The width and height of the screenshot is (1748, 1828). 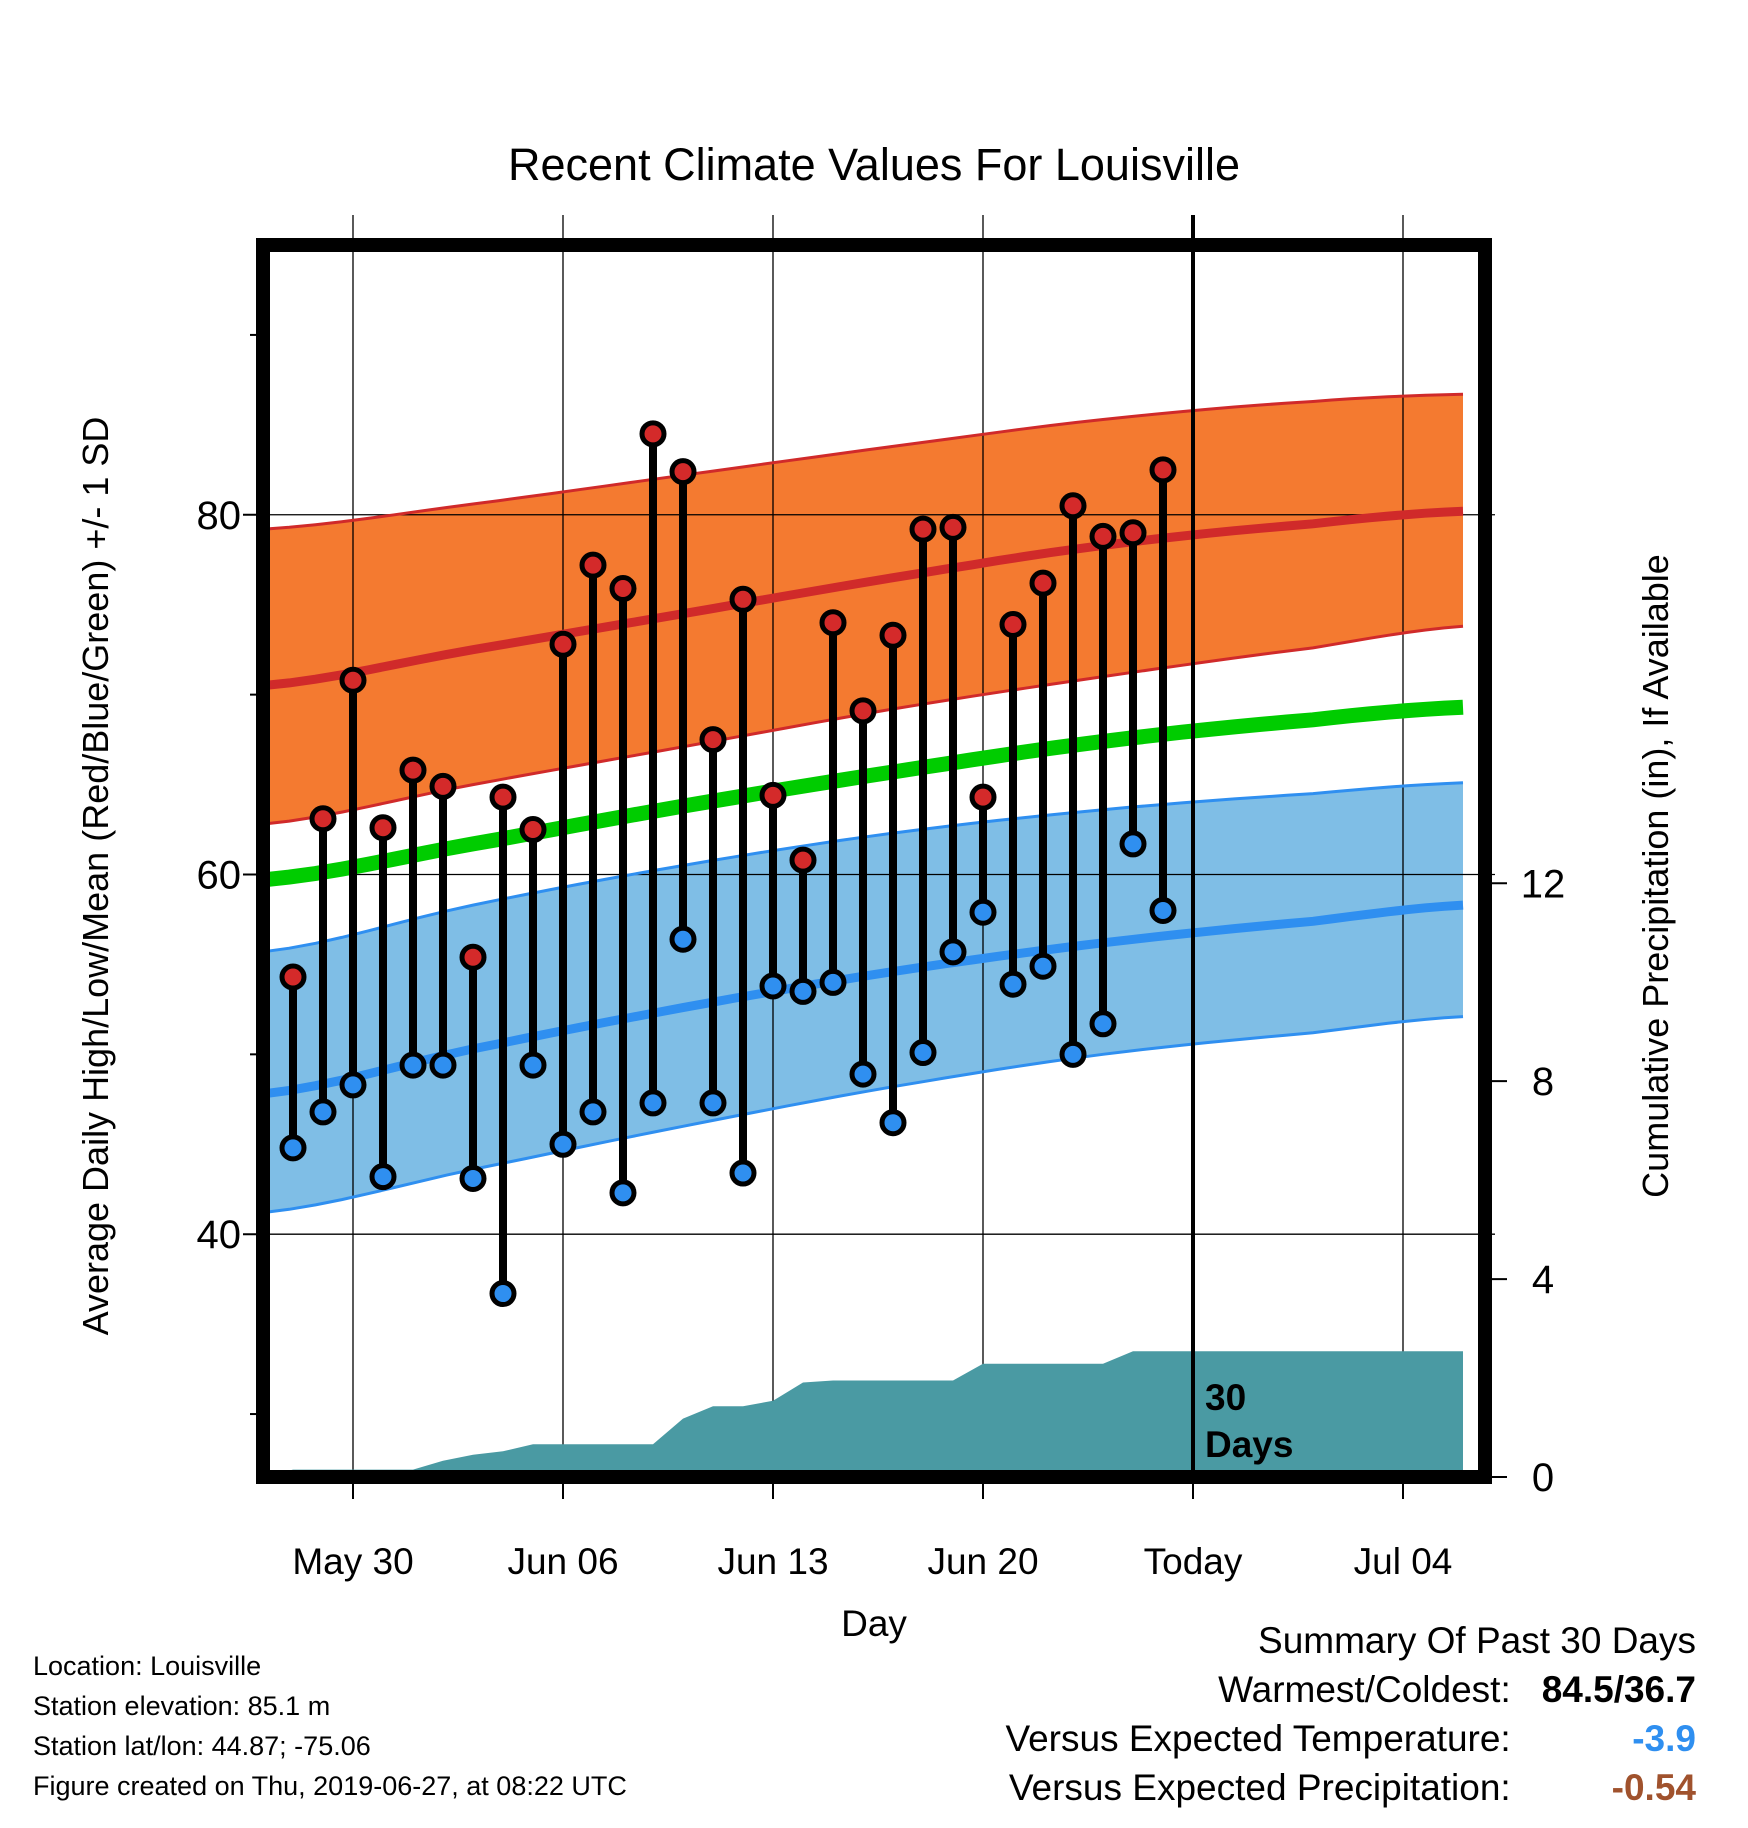 What do you see at coordinates (874, 1623) in the screenshot?
I see `x-axis-label: Day` at bounding box center [874, 1623].